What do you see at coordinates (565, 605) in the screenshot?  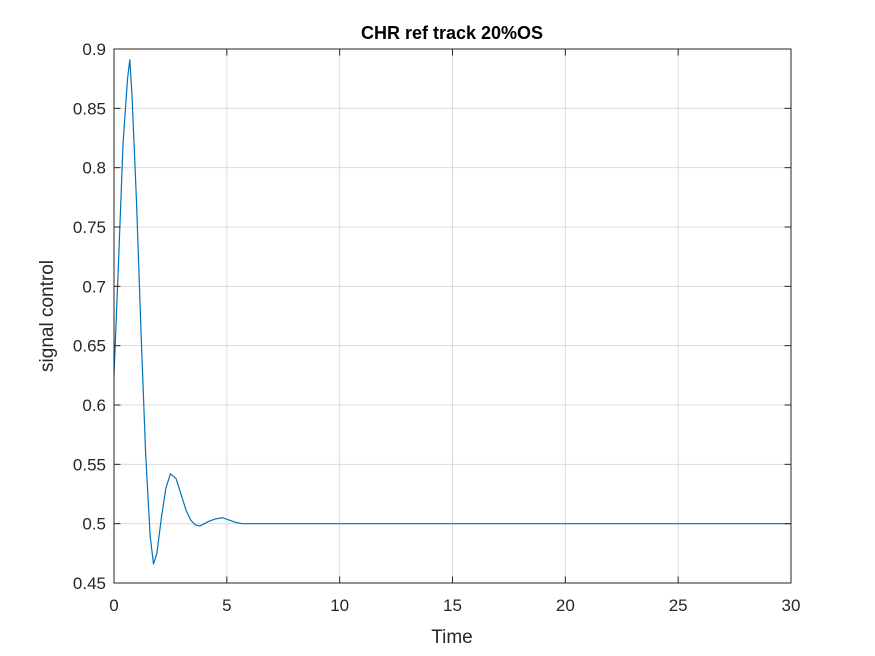 I see `x-tick-label: 20` at bounding box center [565, 605].